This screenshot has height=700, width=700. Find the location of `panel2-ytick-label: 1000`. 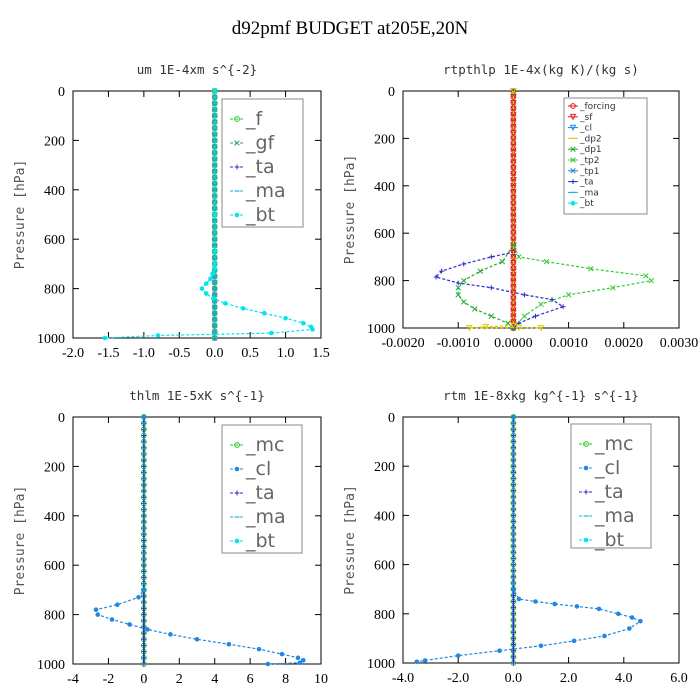

panel2-ytick-label: 1000 is located at coordinates (381, 329).